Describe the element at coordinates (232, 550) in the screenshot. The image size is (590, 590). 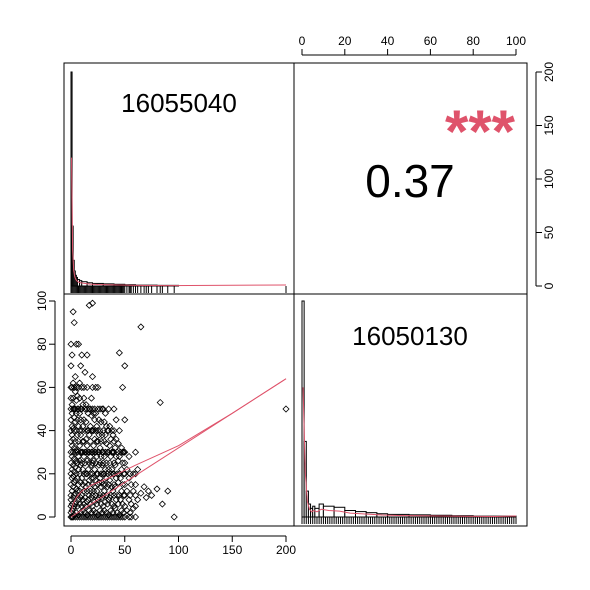
I see `x-tick-label-16055040: 150` at that location.